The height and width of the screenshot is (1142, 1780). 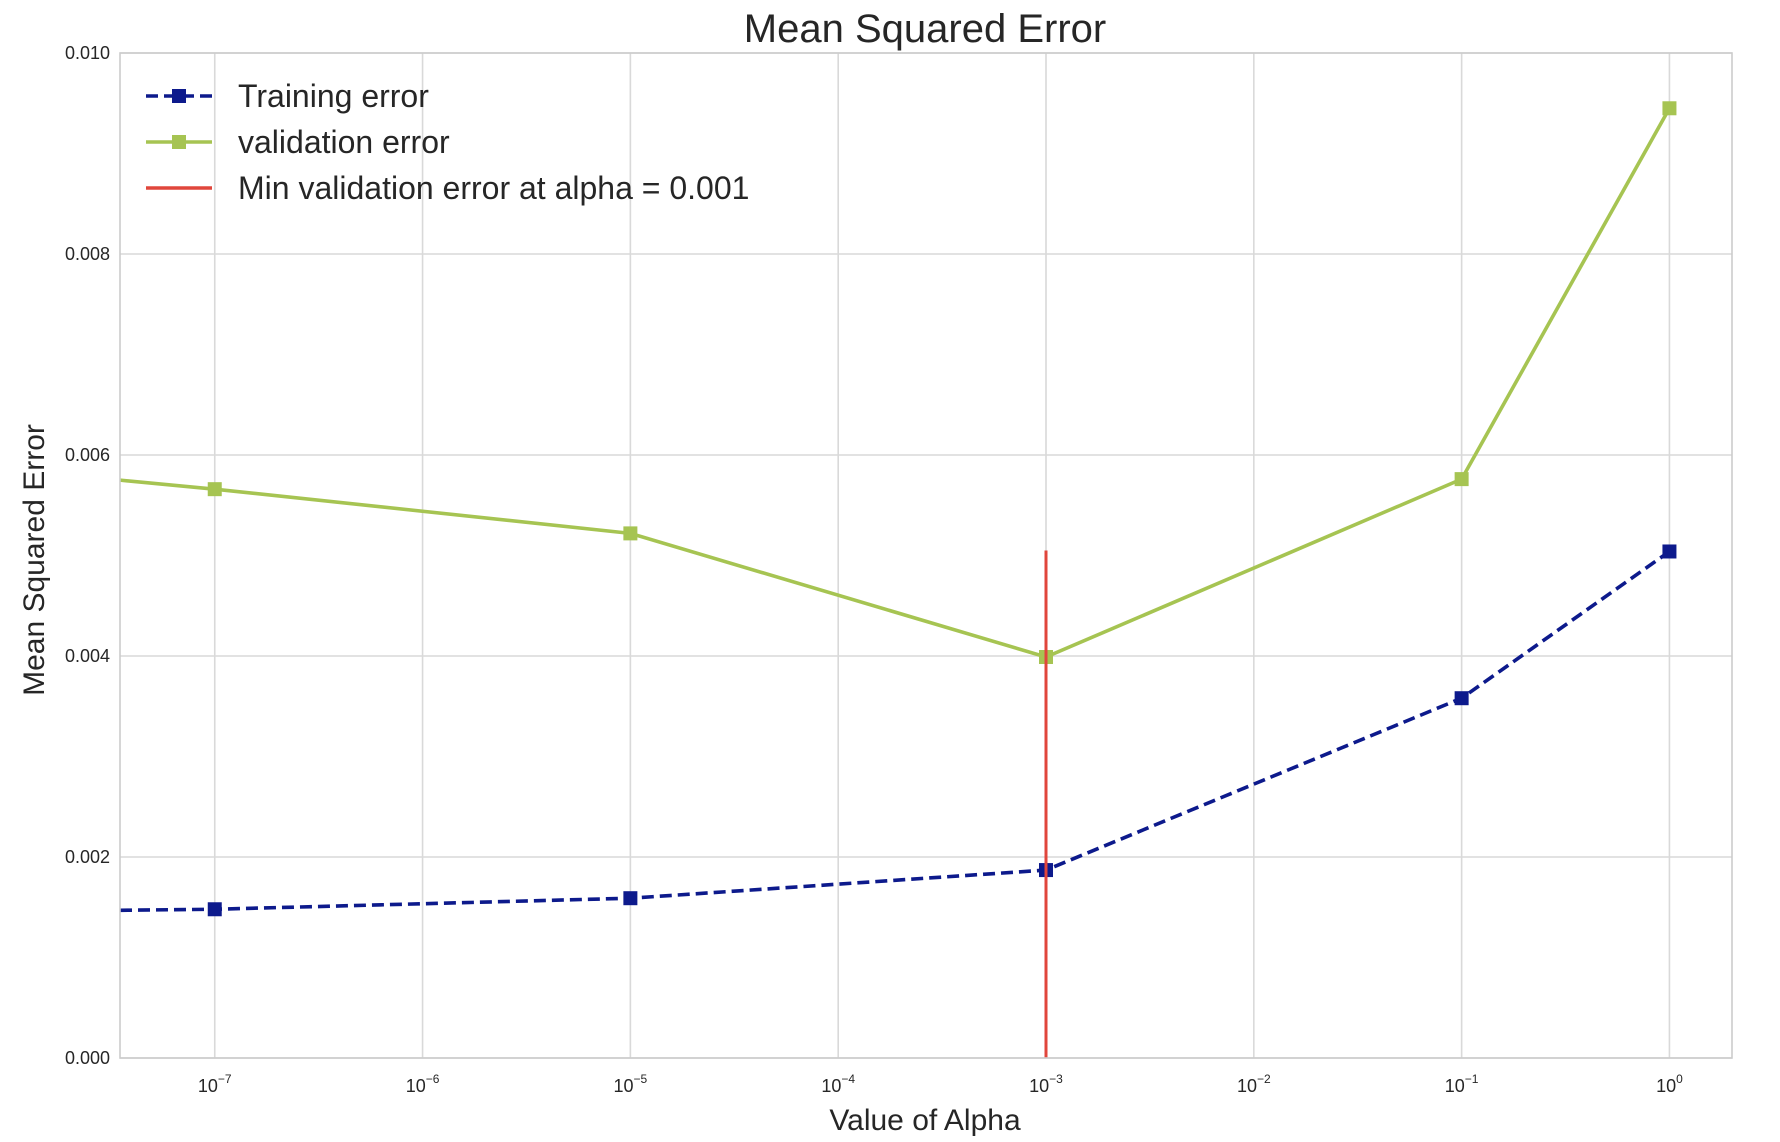 What do you see at coordinates (631, 1084) in the screenshot?
I see `x-tick-label: 10⁻⁵` at bounding box center [631, 1084].